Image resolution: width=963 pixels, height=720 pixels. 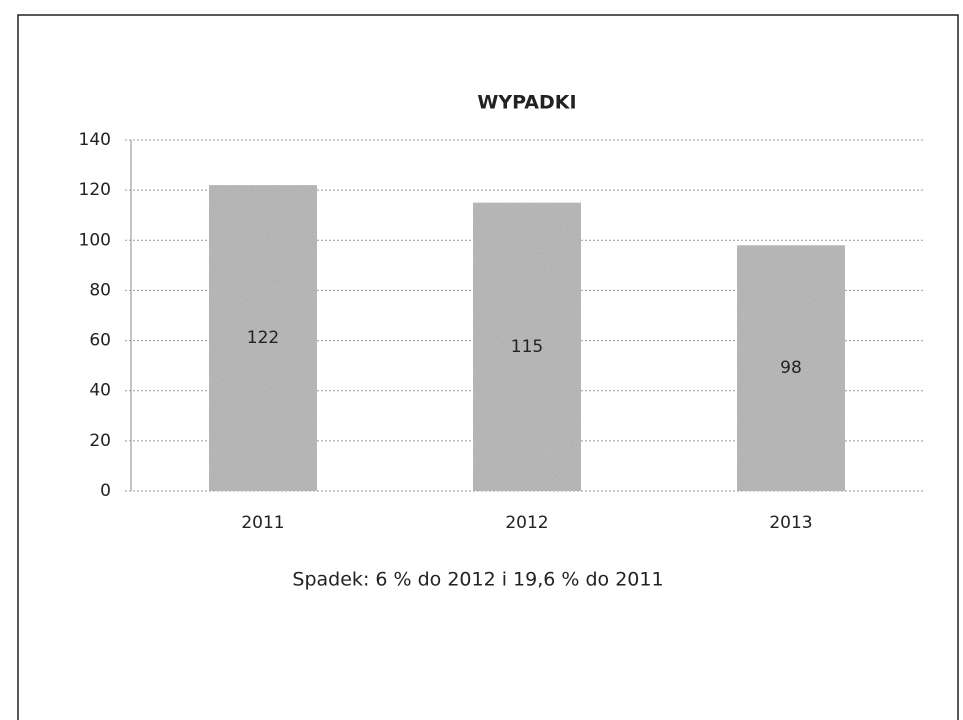 I want to click on y-tick-label: 120, so click(x=95, y=190).